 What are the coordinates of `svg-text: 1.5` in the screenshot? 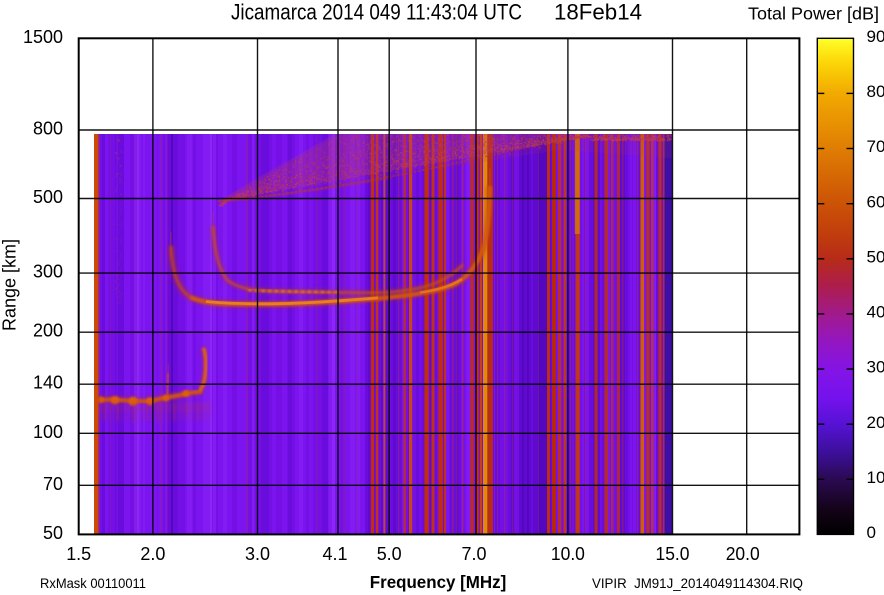 It's located at (78, 554).